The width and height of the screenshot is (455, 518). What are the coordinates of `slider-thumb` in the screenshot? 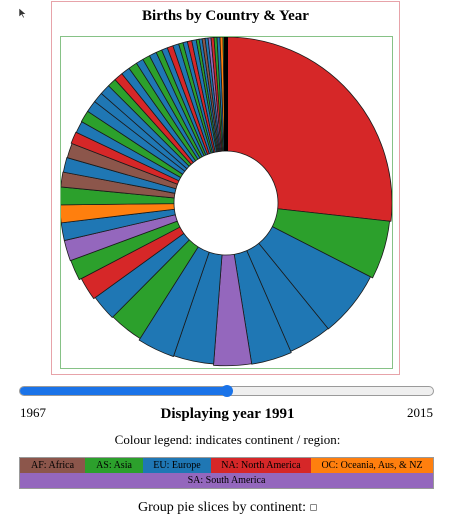 It's located at (226, 391).